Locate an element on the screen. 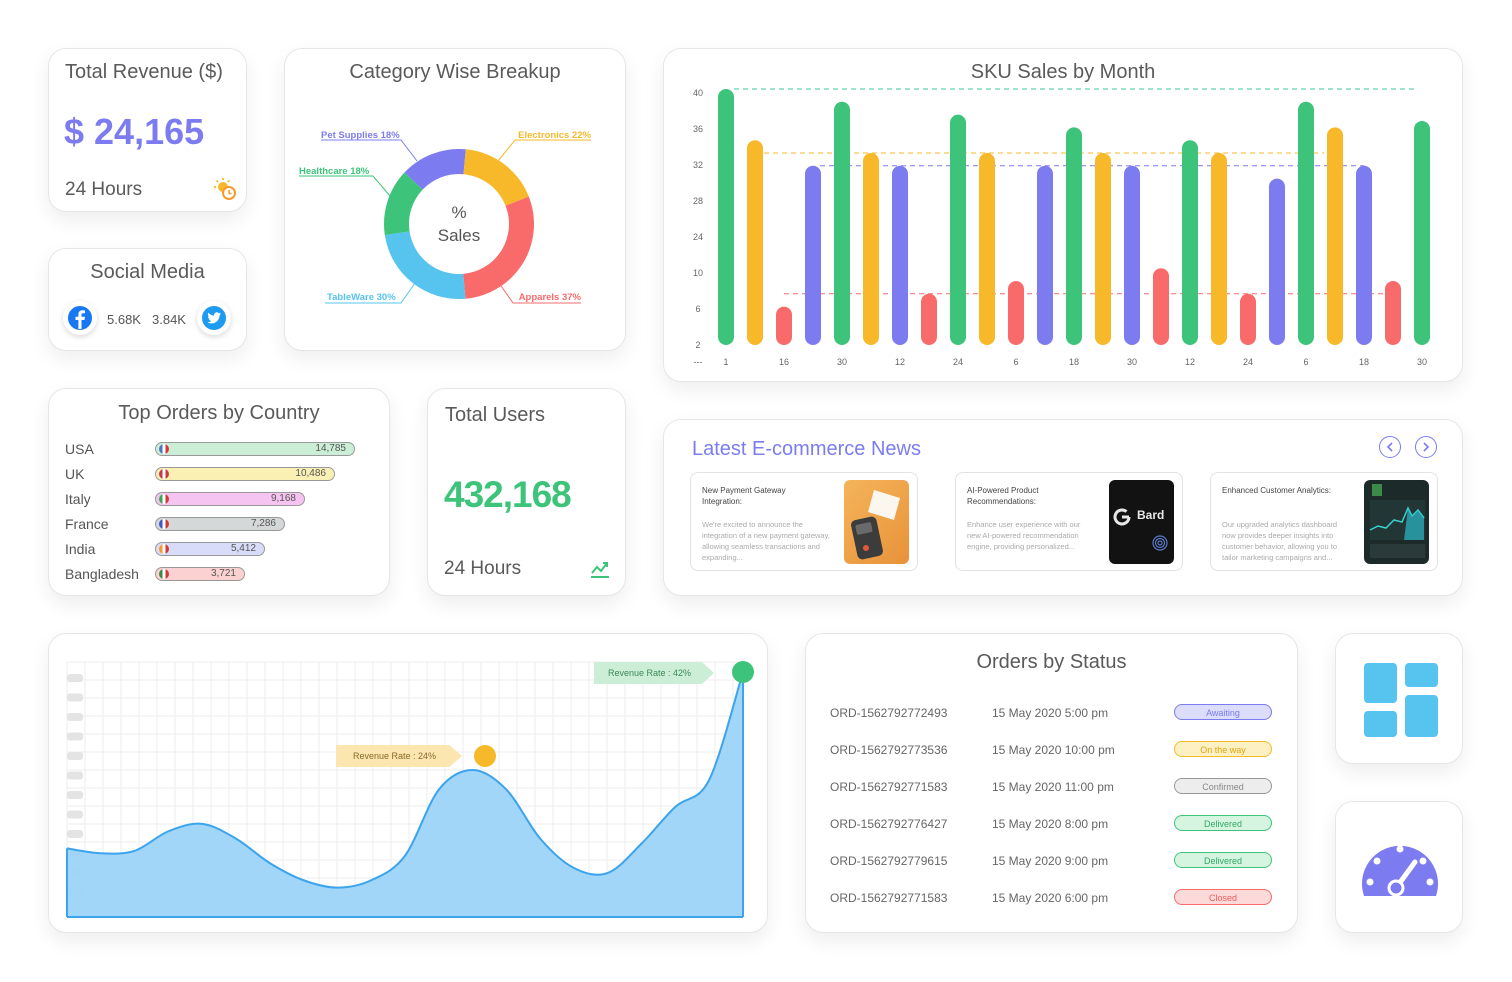  bard-label: Bard is located at coordinates (1151, 515).